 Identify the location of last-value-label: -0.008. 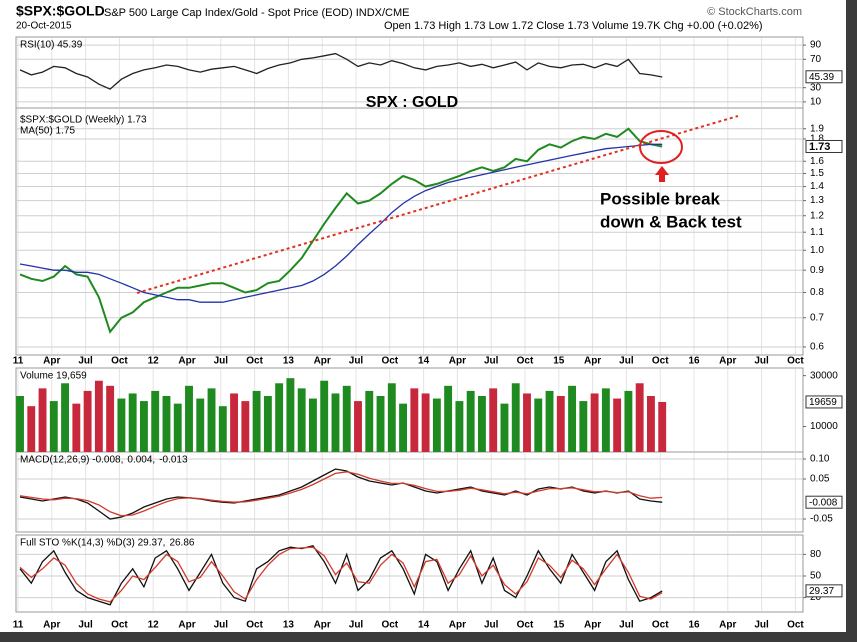
(823, 502).